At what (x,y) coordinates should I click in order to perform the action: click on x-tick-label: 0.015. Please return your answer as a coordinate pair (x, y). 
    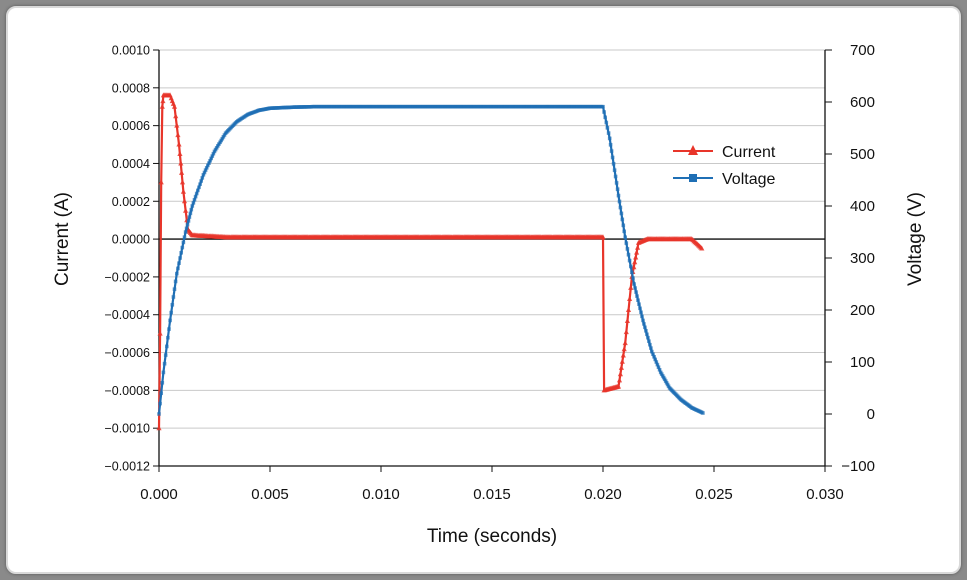
    Looking at the image, I should click on (492, 494).